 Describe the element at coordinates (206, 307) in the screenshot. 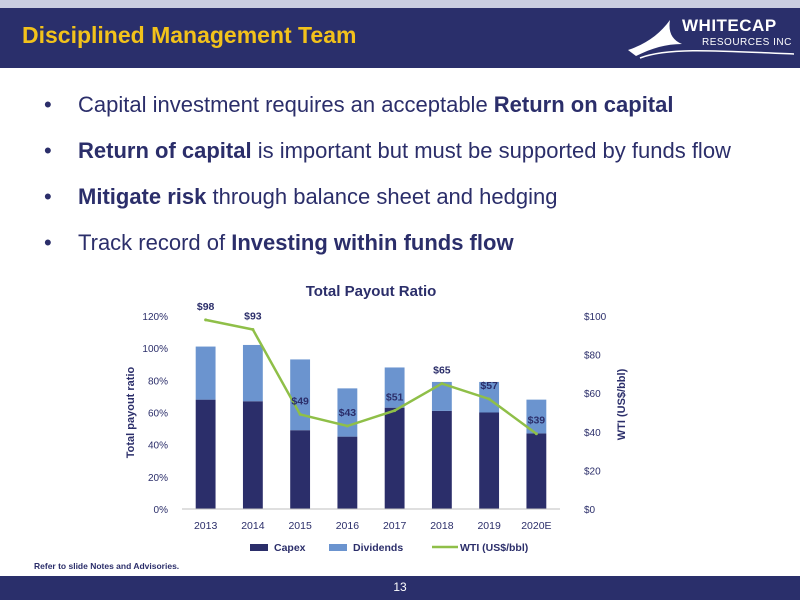

I see `wti-data-label: $98` at that location.